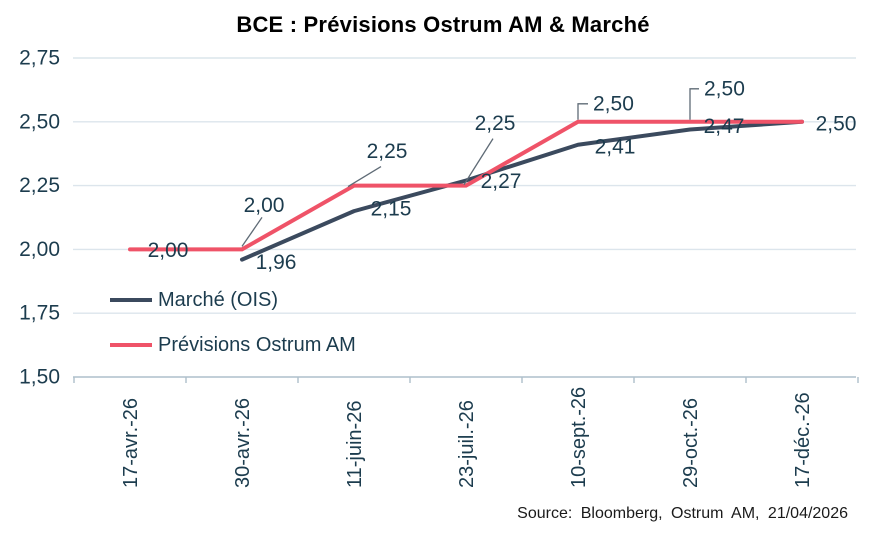  What do you see at coordinates (257, 345) in the screenshot?
I see `legend-label: Prévisions Ostrum AM` at bounding box center [257, 345].